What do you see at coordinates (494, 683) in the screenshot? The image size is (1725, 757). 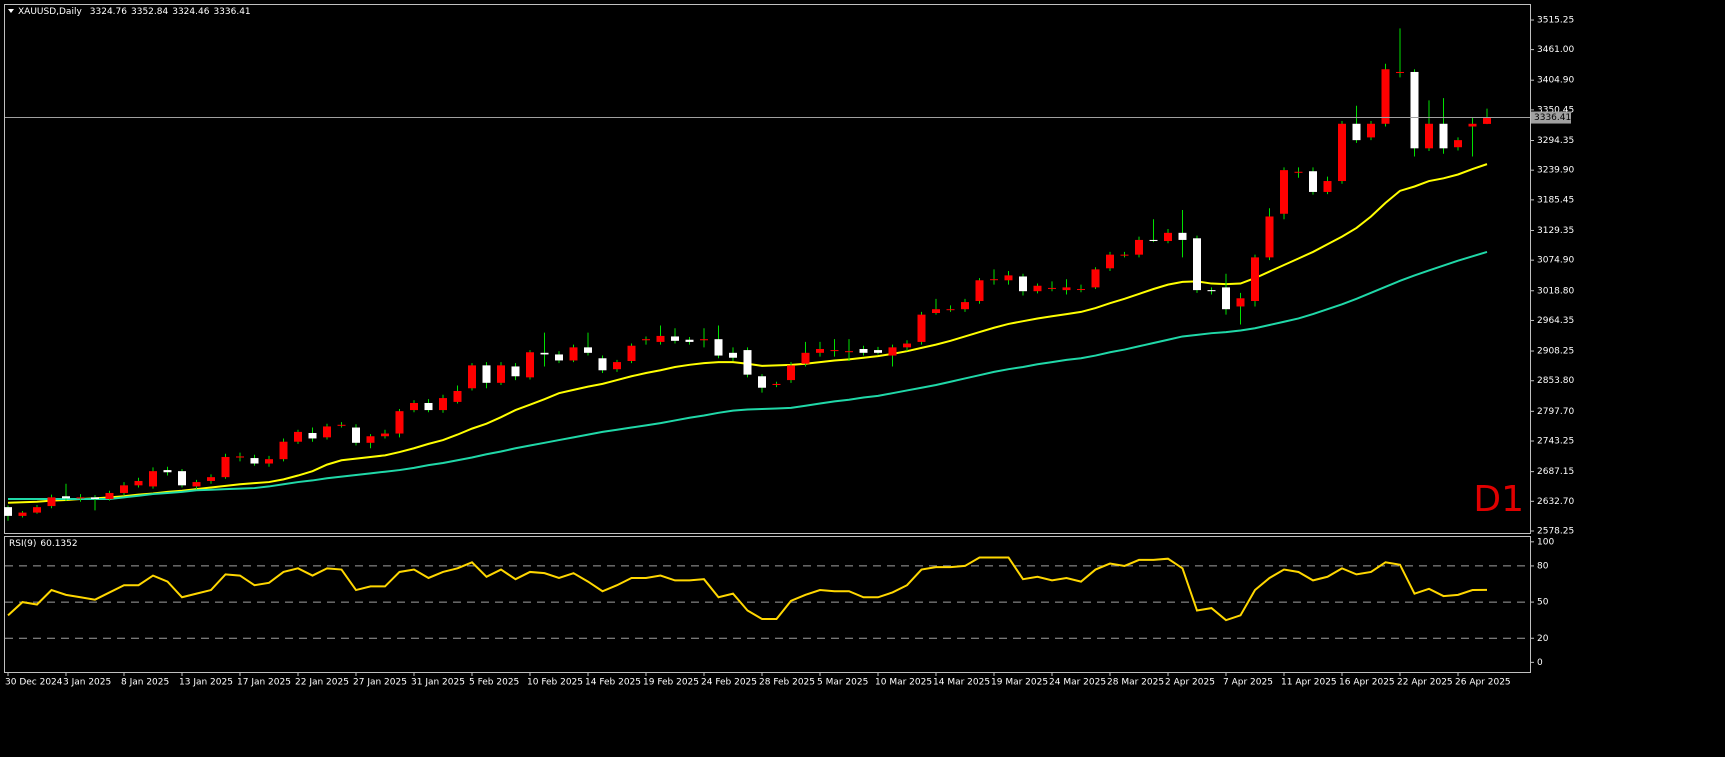 I see `x-tick-label: 5 Feb 2025` at bounding box center [494, 683].